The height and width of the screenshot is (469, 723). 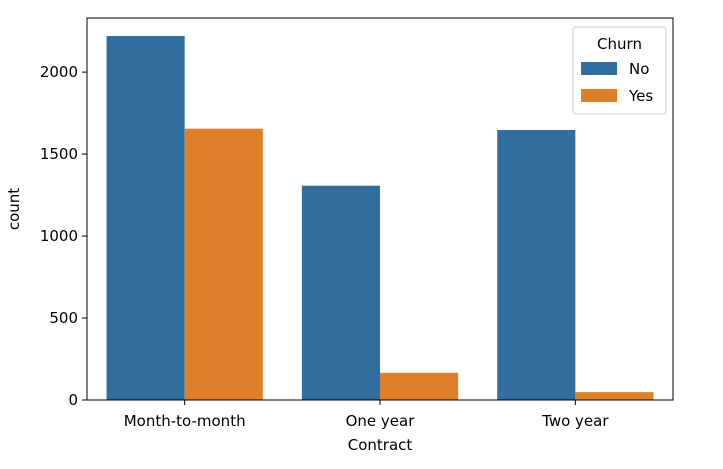 I want to click on legend-label-no: No, so click(x=639, y=69).